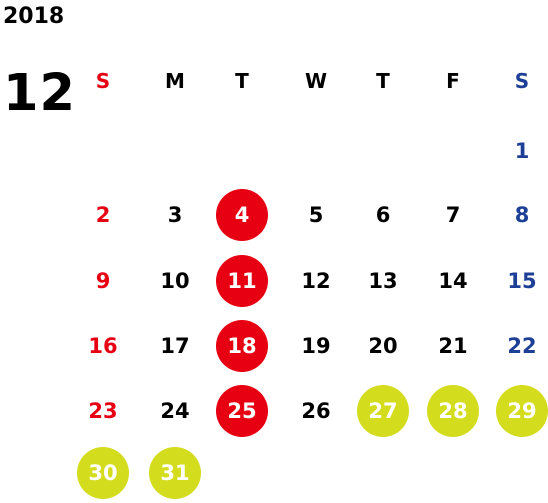  I want to click on day-cell-17: 17, so click(175, 346).